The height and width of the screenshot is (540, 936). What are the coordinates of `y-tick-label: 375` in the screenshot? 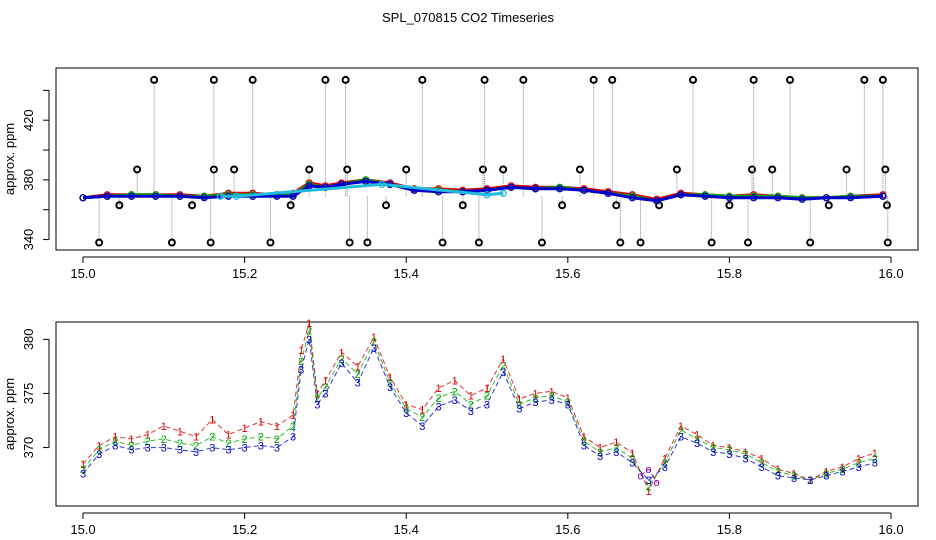 It's located at (28, 394).